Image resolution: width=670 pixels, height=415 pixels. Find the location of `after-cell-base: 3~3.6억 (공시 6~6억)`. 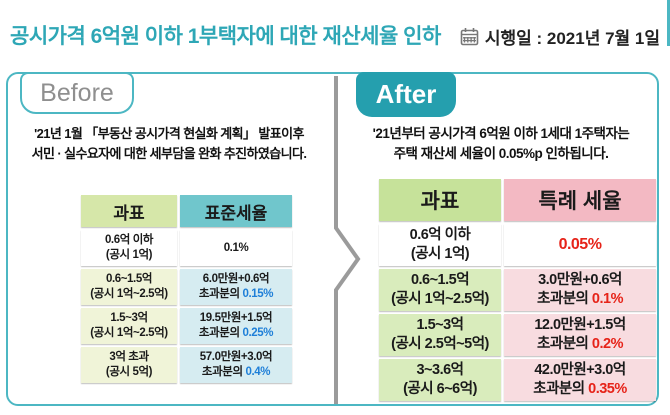

after-cell-base: 3~3.6억 (공시 6~6억) is located at coordinates (440, 380).